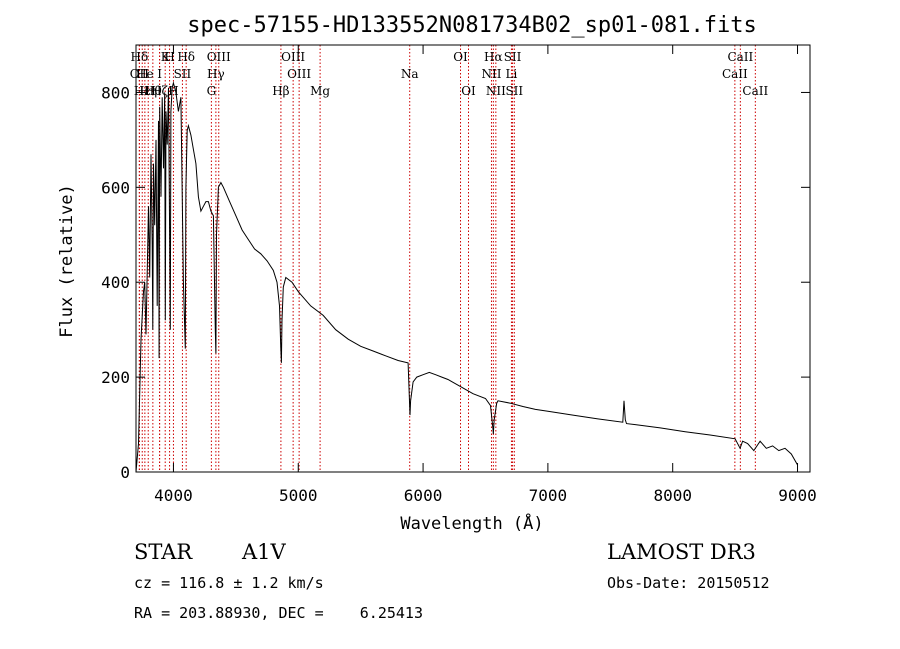 The width and height of the screenshot is (900, 649). Describe the element at coordinates (797, 495) in the screenshot. I see `x-tick-label: 9000` at that location.